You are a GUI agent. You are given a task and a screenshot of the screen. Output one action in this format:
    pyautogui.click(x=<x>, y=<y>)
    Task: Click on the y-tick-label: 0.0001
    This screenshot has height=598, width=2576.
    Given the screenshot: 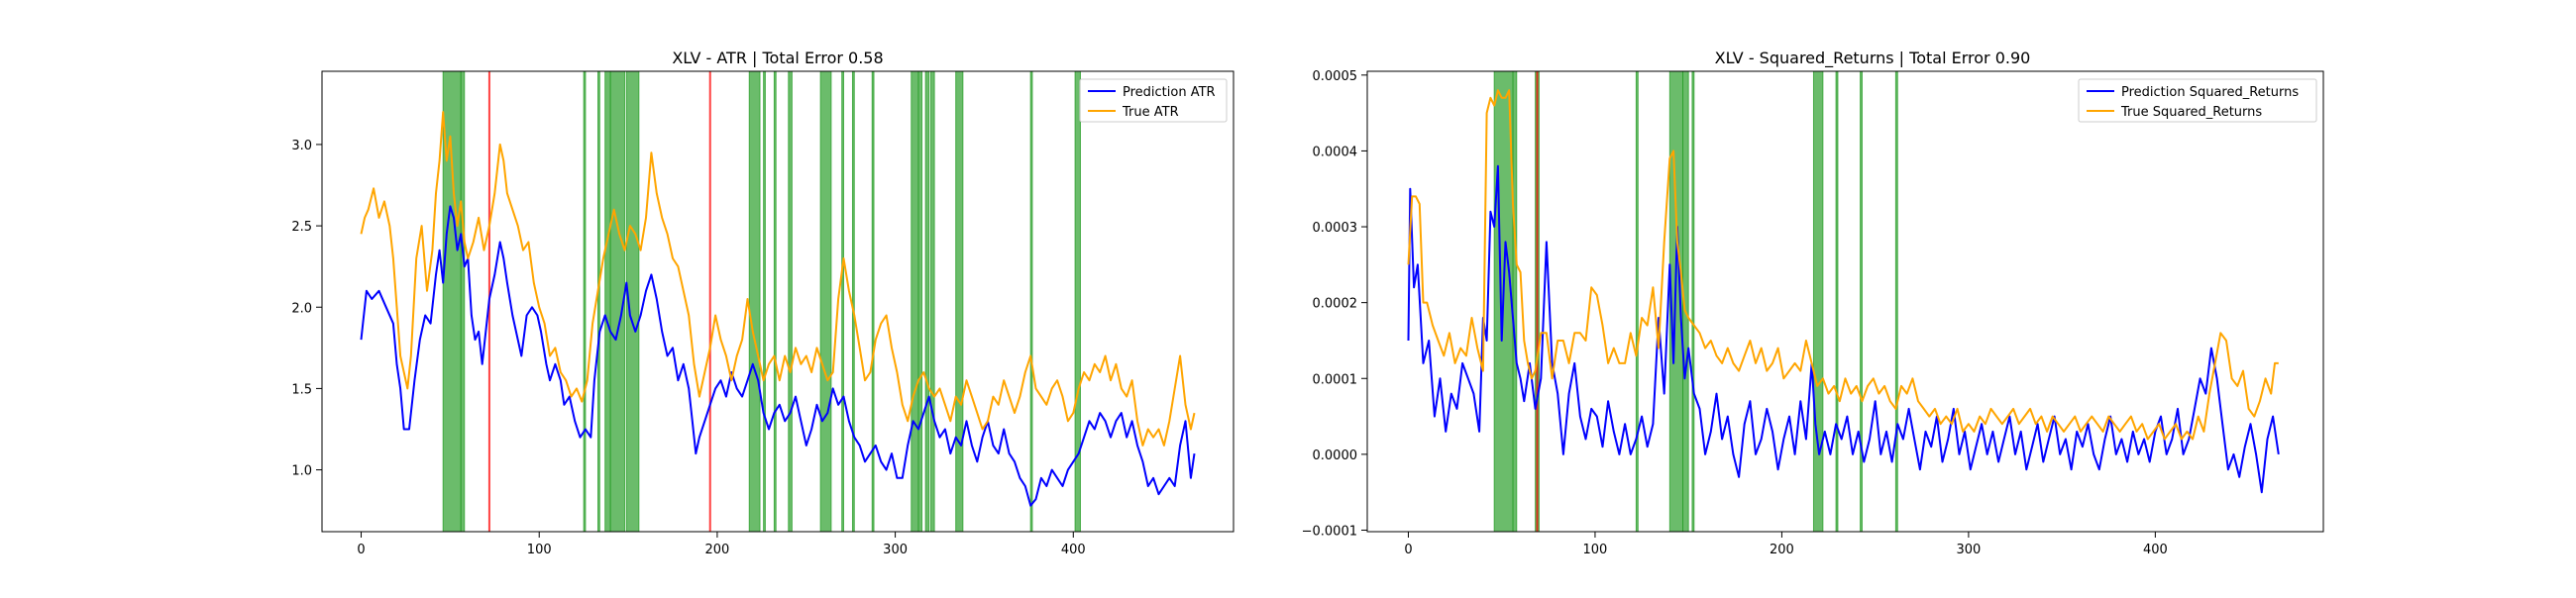 What is the action you would take?
    pyautogui.click(x=1335, y=379)
    